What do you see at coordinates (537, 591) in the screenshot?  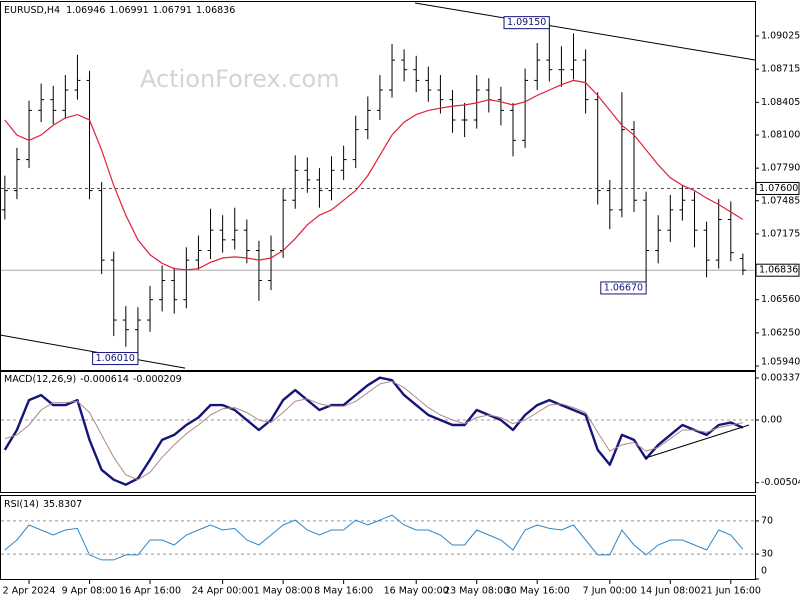 I see `x-tick-label: 30 May 16:00` at bounding box center [537, 591].